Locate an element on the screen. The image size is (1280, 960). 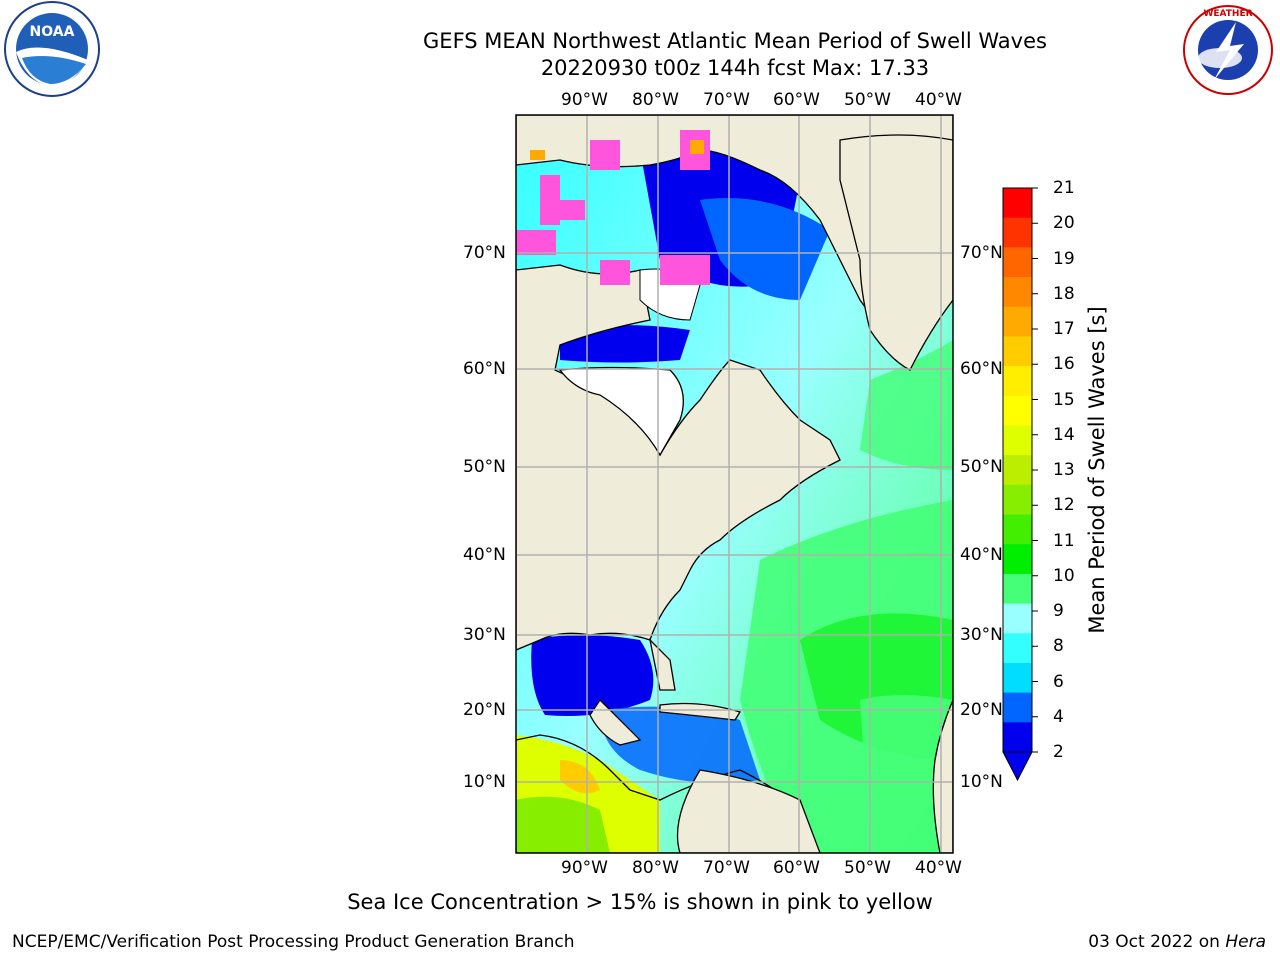
colorbar-tick-label: 16 is located at coordinates (1064, 364).